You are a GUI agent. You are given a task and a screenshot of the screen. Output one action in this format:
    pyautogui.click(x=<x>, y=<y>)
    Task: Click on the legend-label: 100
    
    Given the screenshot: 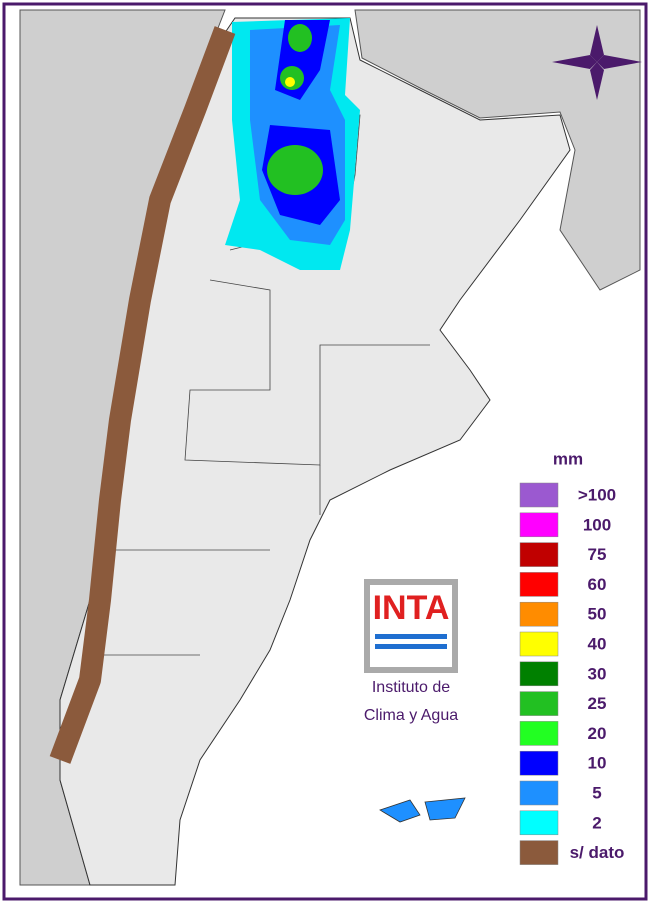 What is the action you would take?
    pyautogui.click(x=597, y=524)
    